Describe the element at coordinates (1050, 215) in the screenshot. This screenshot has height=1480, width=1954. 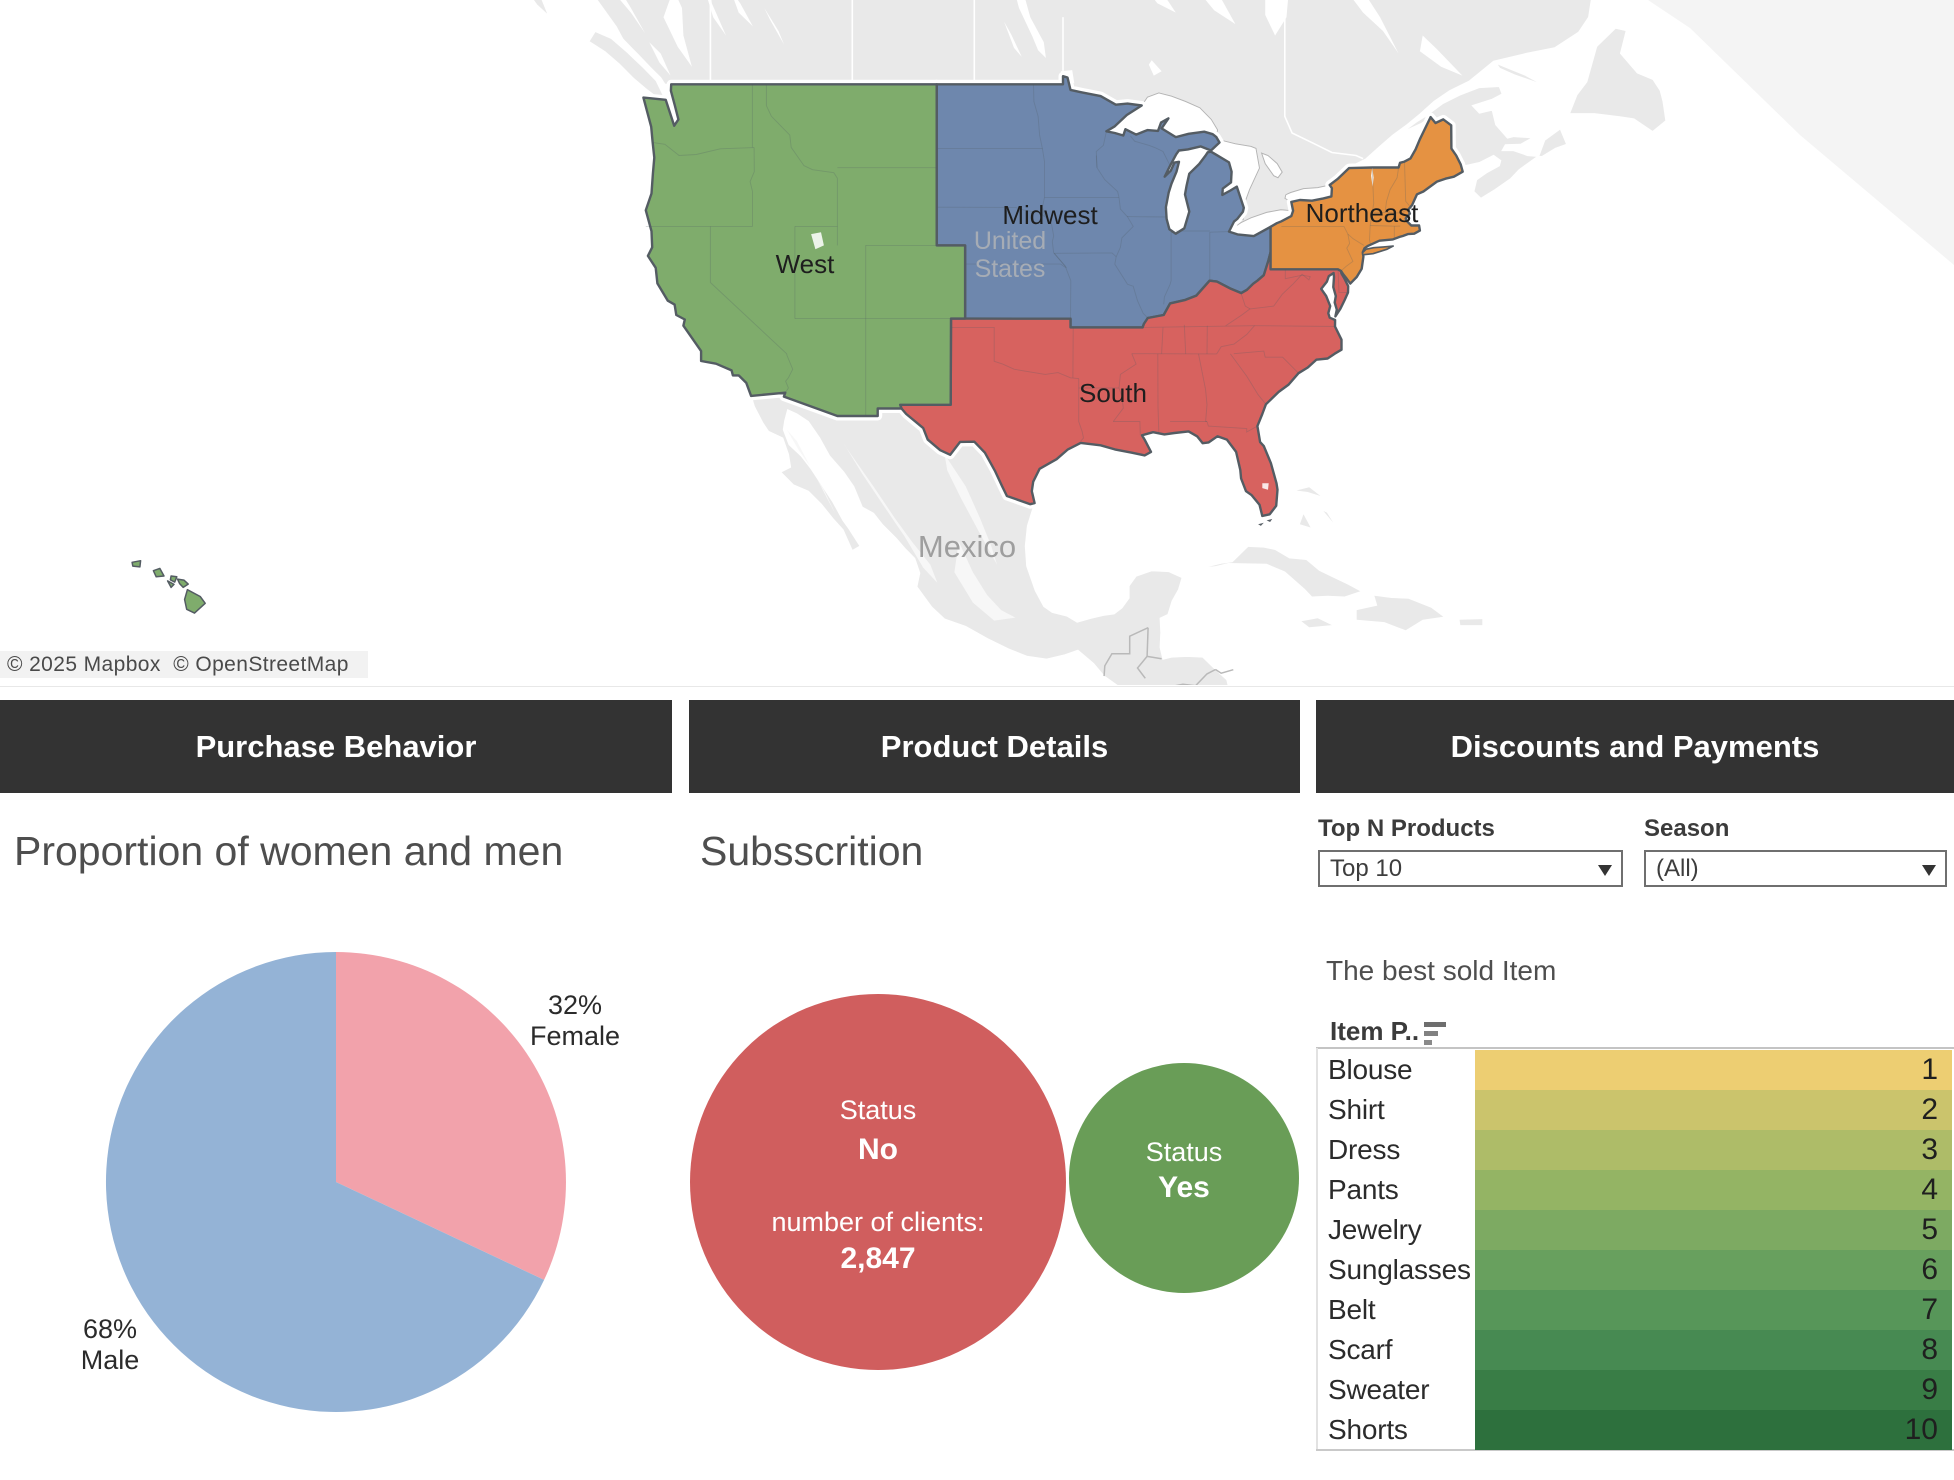
I see `svg-text: Midwest` at that location.